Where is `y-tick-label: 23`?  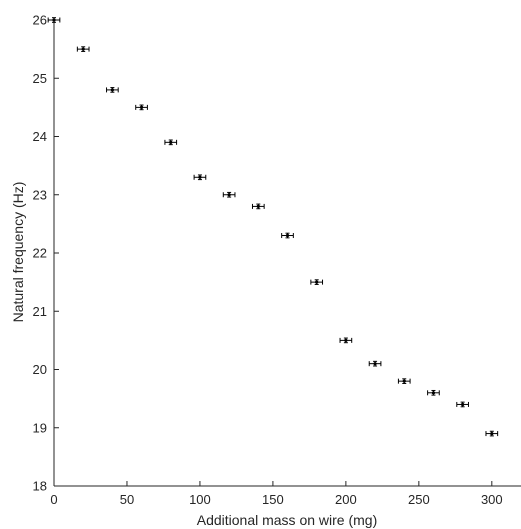 y-tick-label: 23 is located at coordinates (40, 194).